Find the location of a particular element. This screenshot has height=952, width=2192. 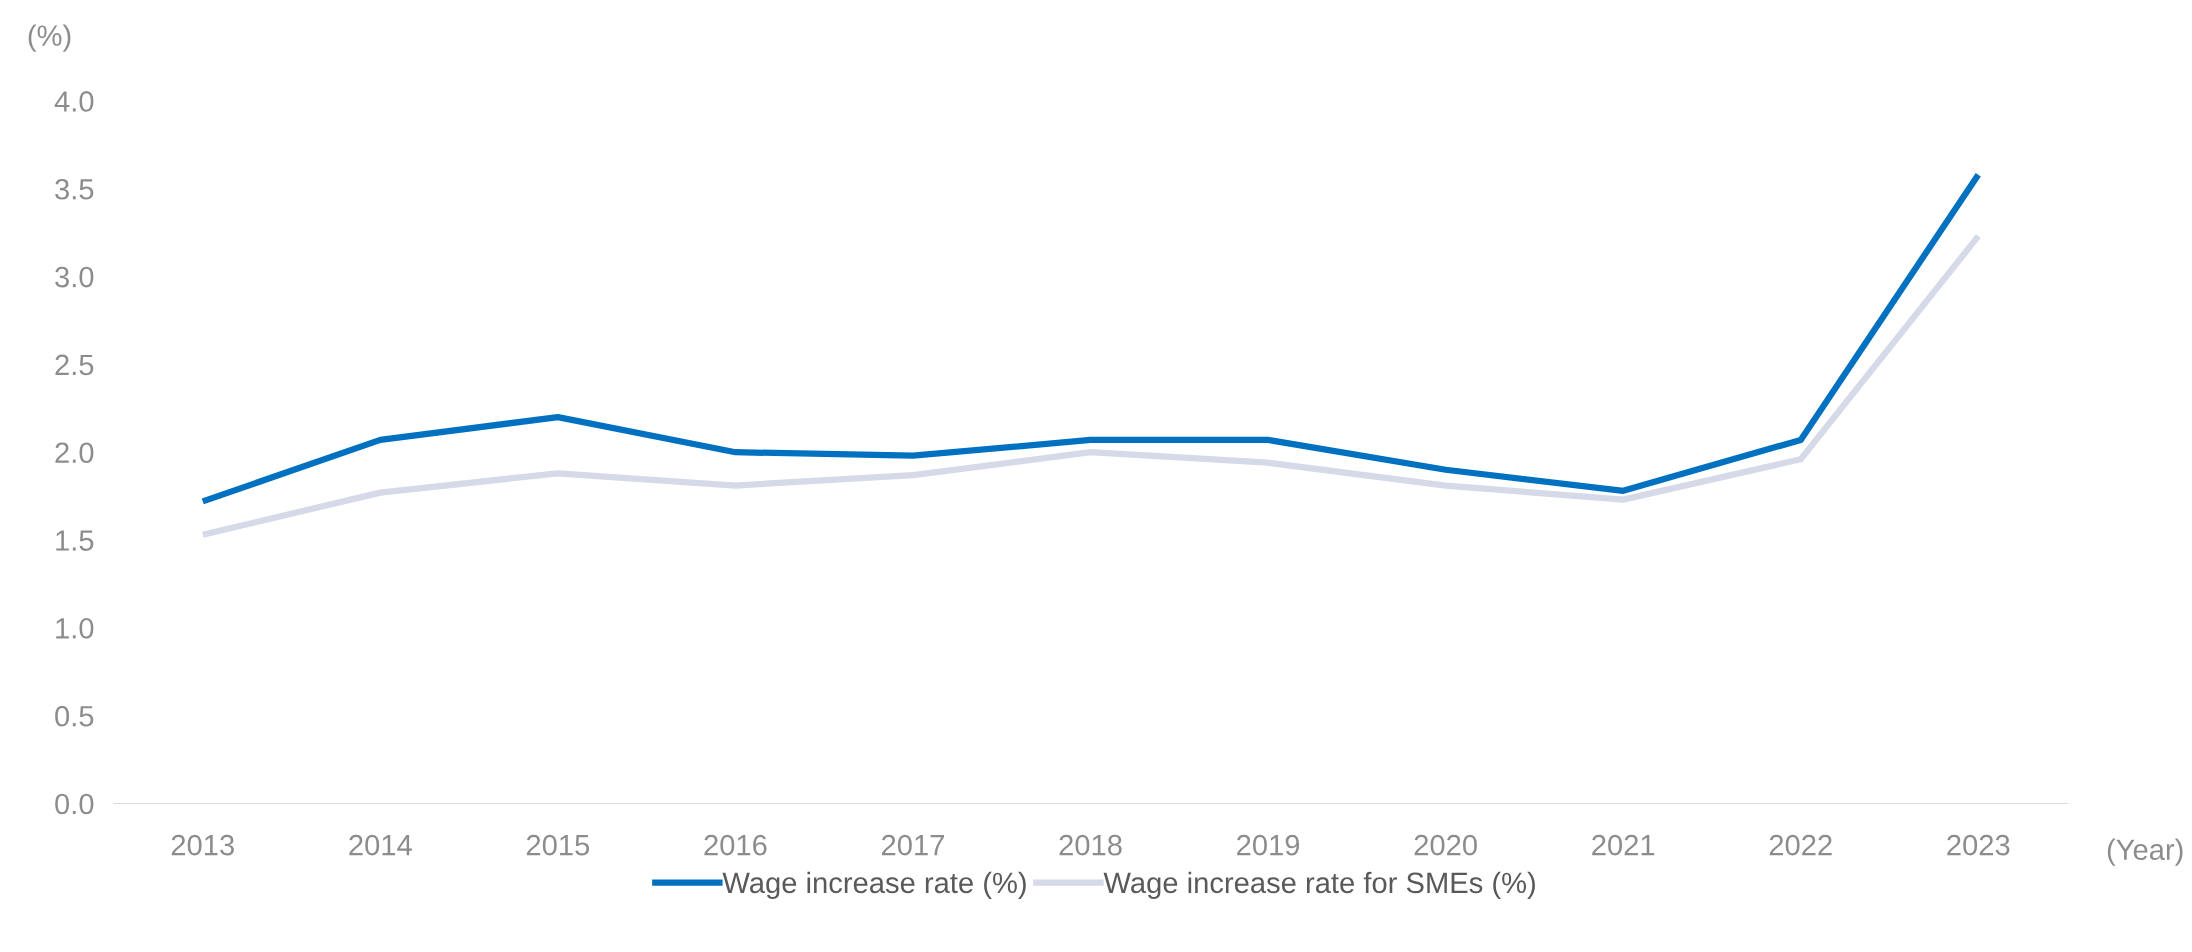

y-tick-label: 1.0 is located at coordinates (75, 628).